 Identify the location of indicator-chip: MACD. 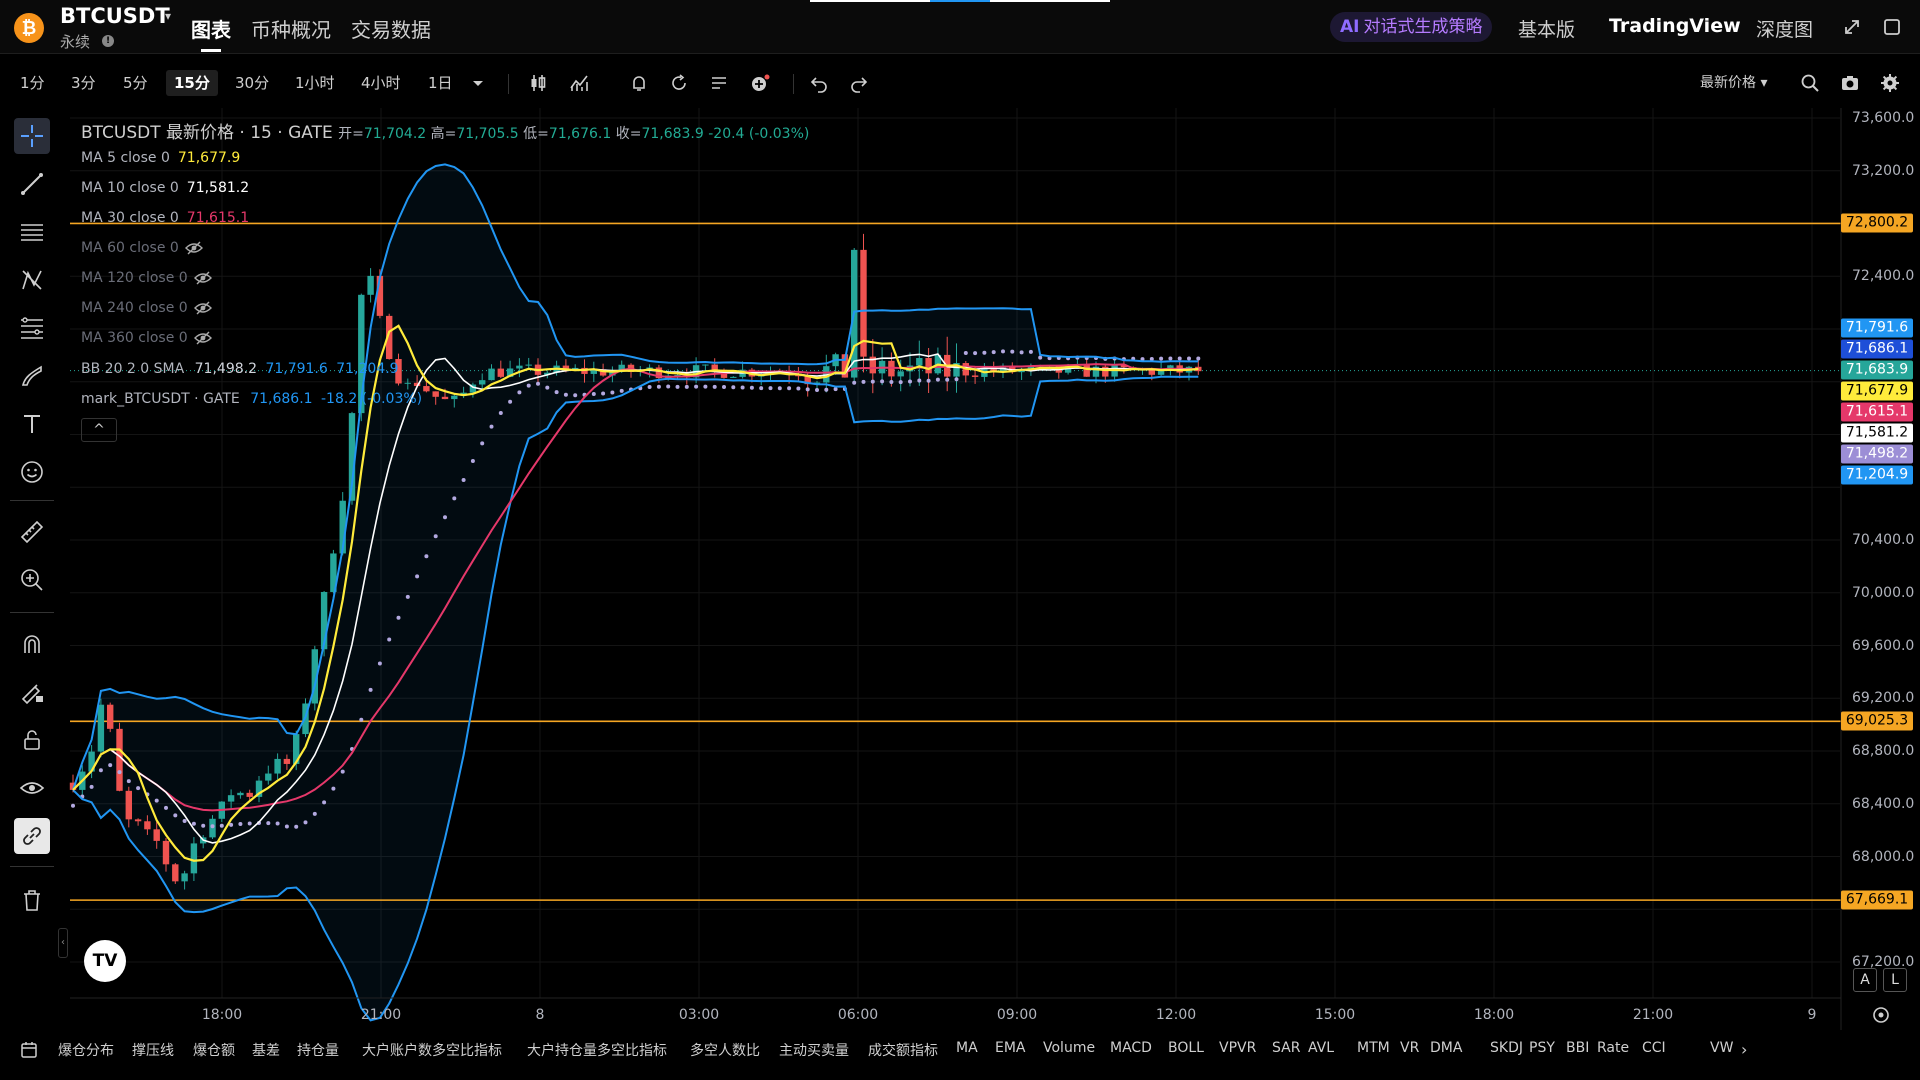
(1131, 1048).